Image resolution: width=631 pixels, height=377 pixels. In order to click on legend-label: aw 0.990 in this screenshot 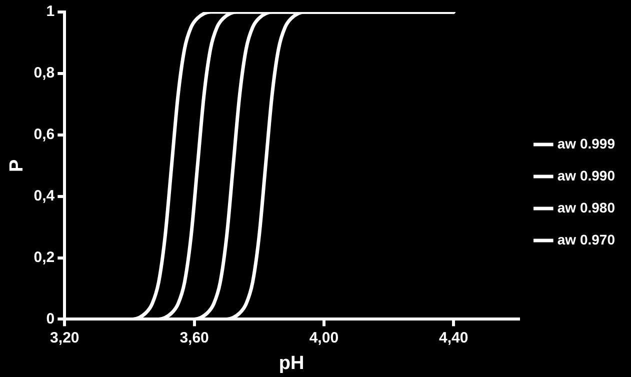, I will do `click(586, 175)`.